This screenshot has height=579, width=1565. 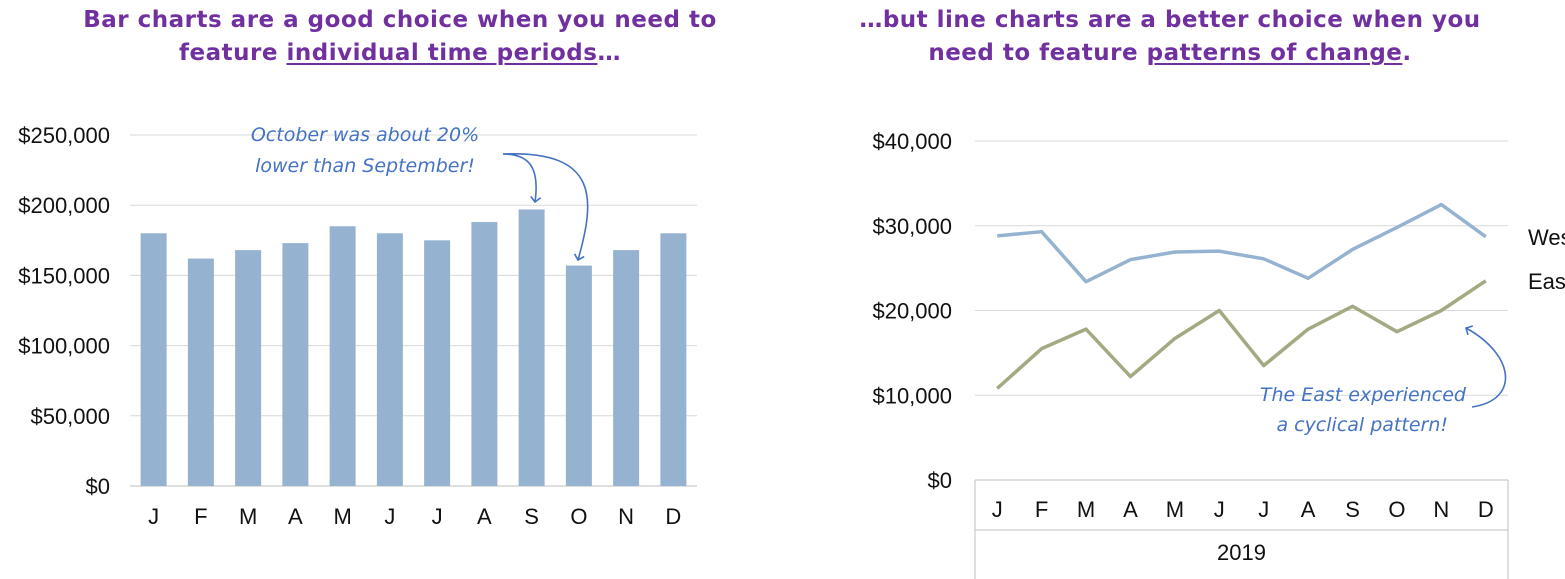 I want to click on line-x-group-label: 2019, so click(x=1241, y=552).